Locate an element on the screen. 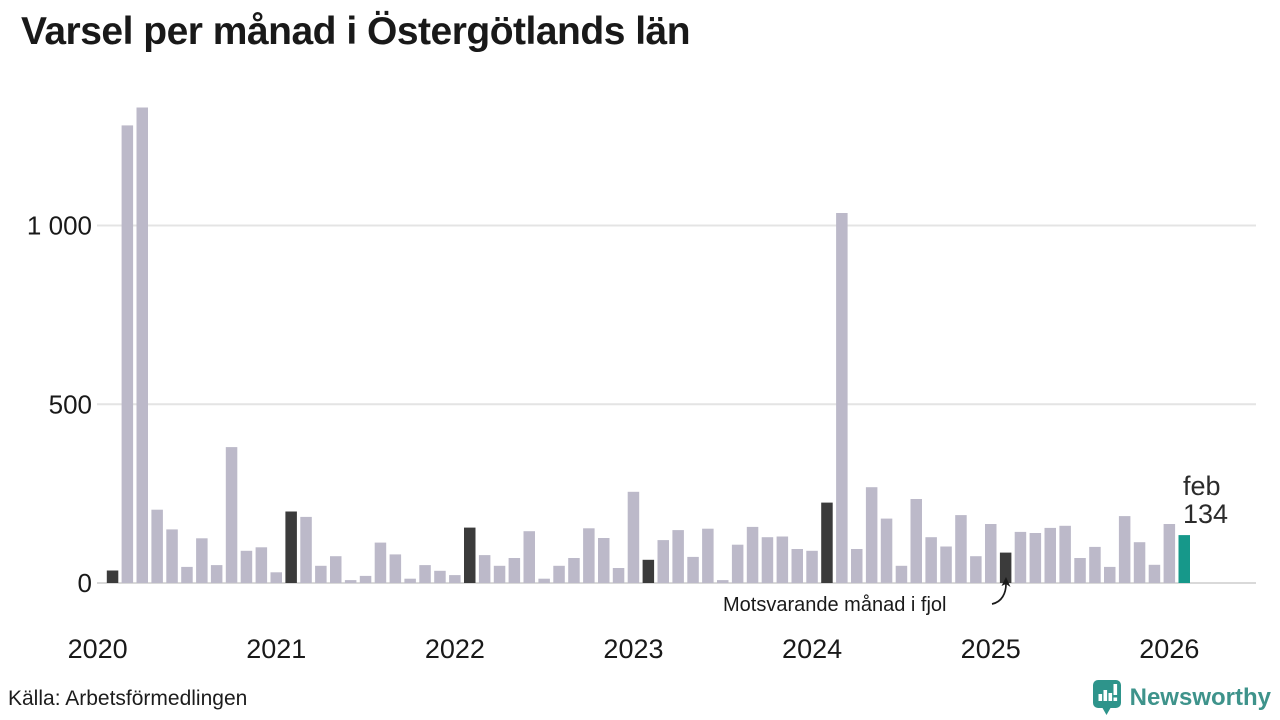 The height and width of the screenshot is (720, 1280). bar-aug-2023 is located at coordinates (737, 563).